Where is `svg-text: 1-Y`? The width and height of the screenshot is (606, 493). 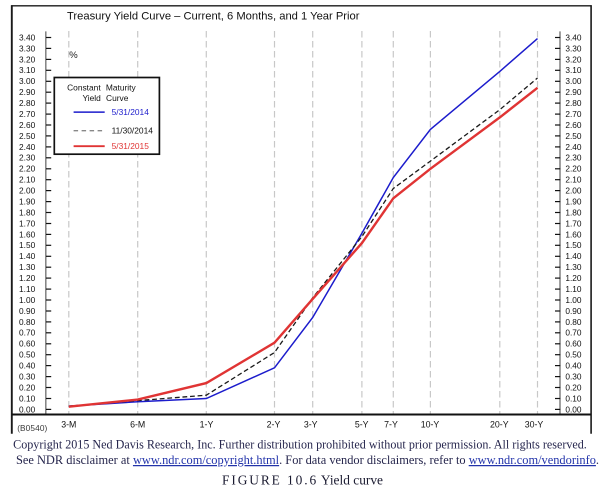
svg-text: 1-Y is located at coordinates (207, 424).